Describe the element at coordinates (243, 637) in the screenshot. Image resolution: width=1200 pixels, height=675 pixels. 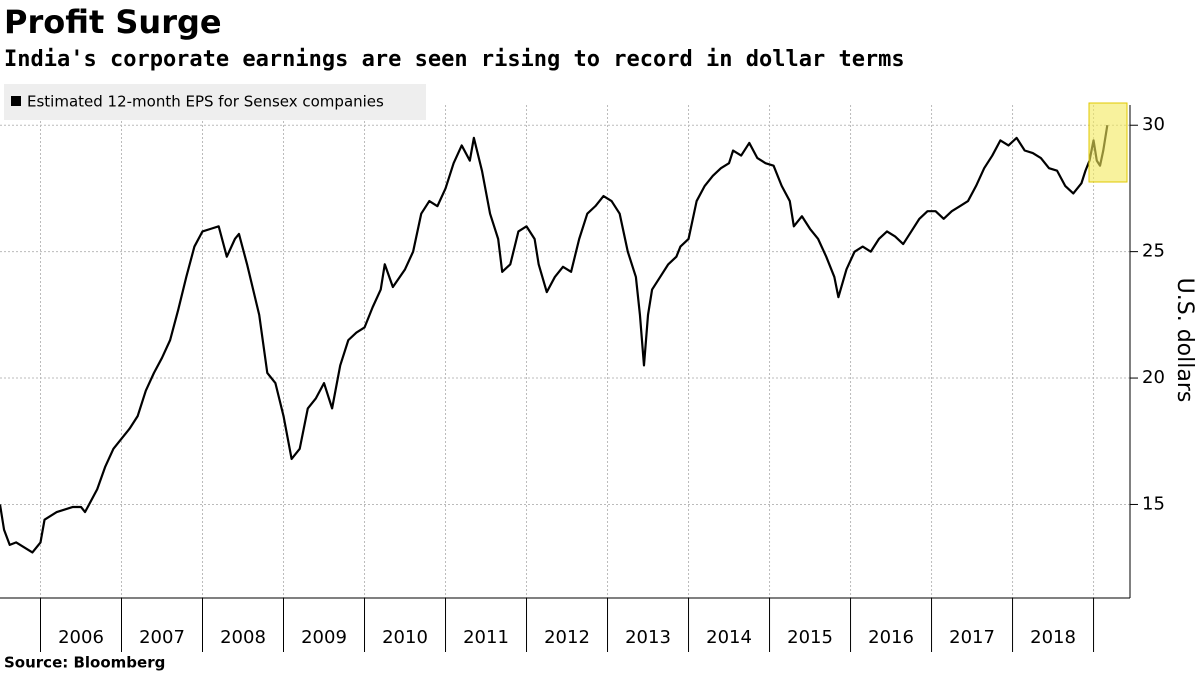
I see `x-tick-label: 2008` at that location.